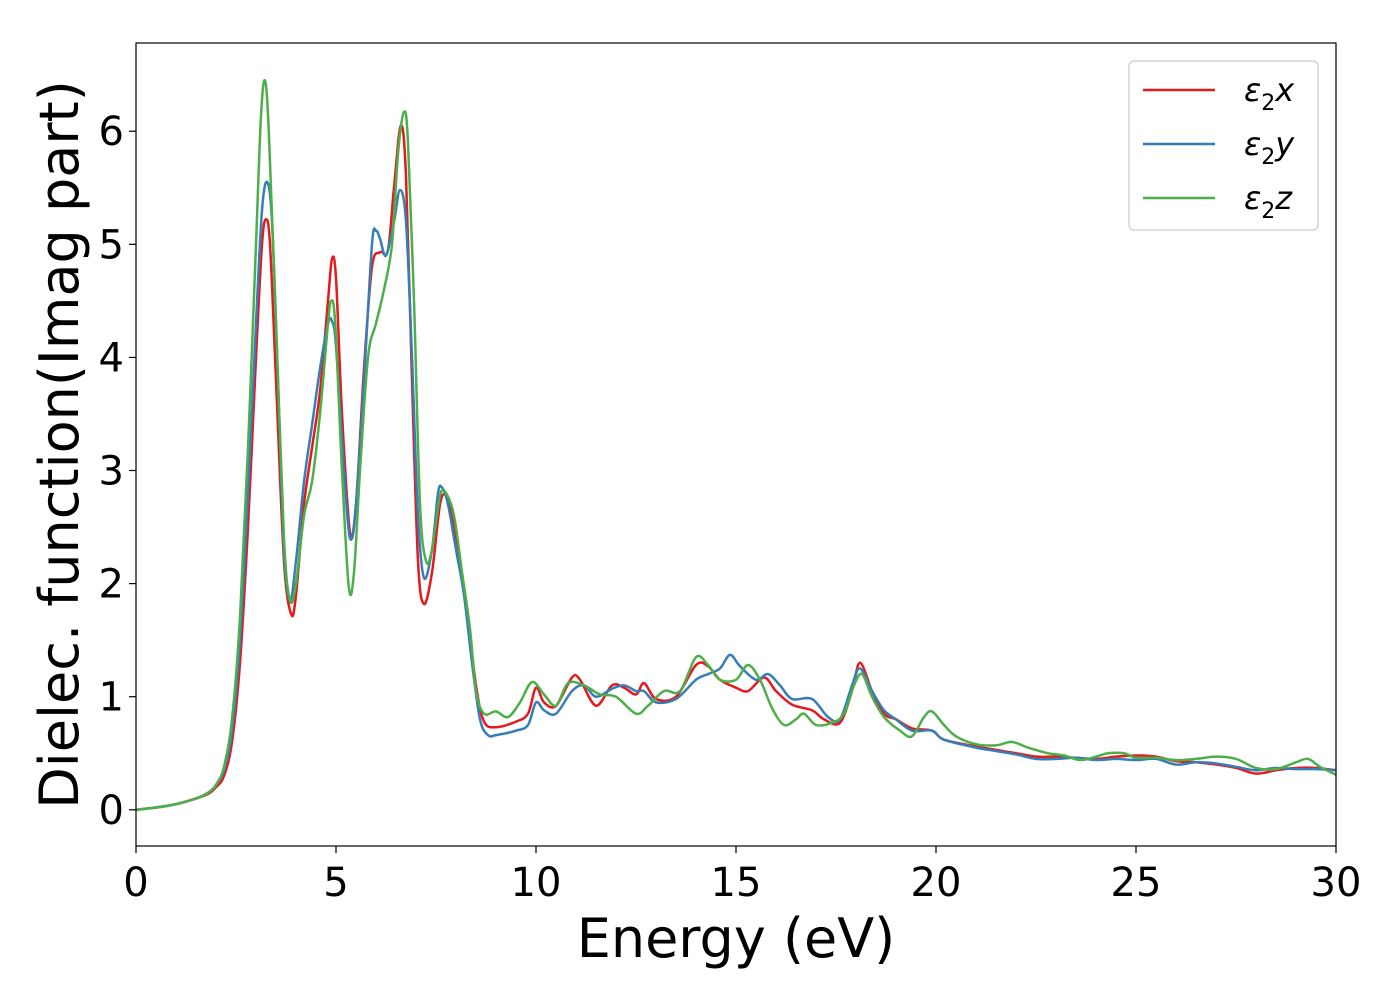 Image resolution: width=1400 pixels, height=1000 pixels. Describe the element at coordinates (111, 585) in the screenshot. I see `y-tick-label: 2` at that location.